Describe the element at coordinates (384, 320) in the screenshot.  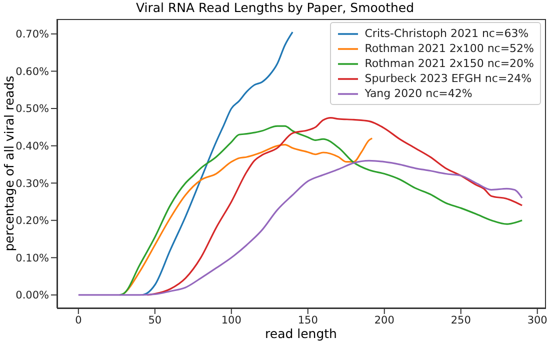
I see `x-tick-label: 200` at that location.